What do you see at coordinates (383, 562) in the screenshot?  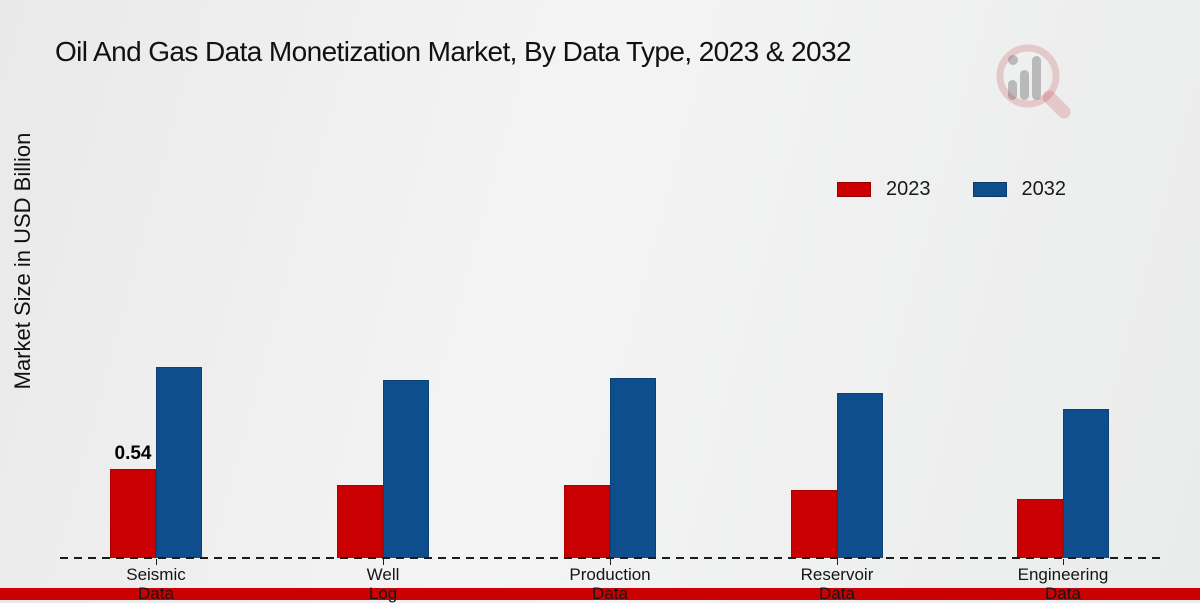 I see `x-axis-tick-well-log` at bounding box center [383, 562].